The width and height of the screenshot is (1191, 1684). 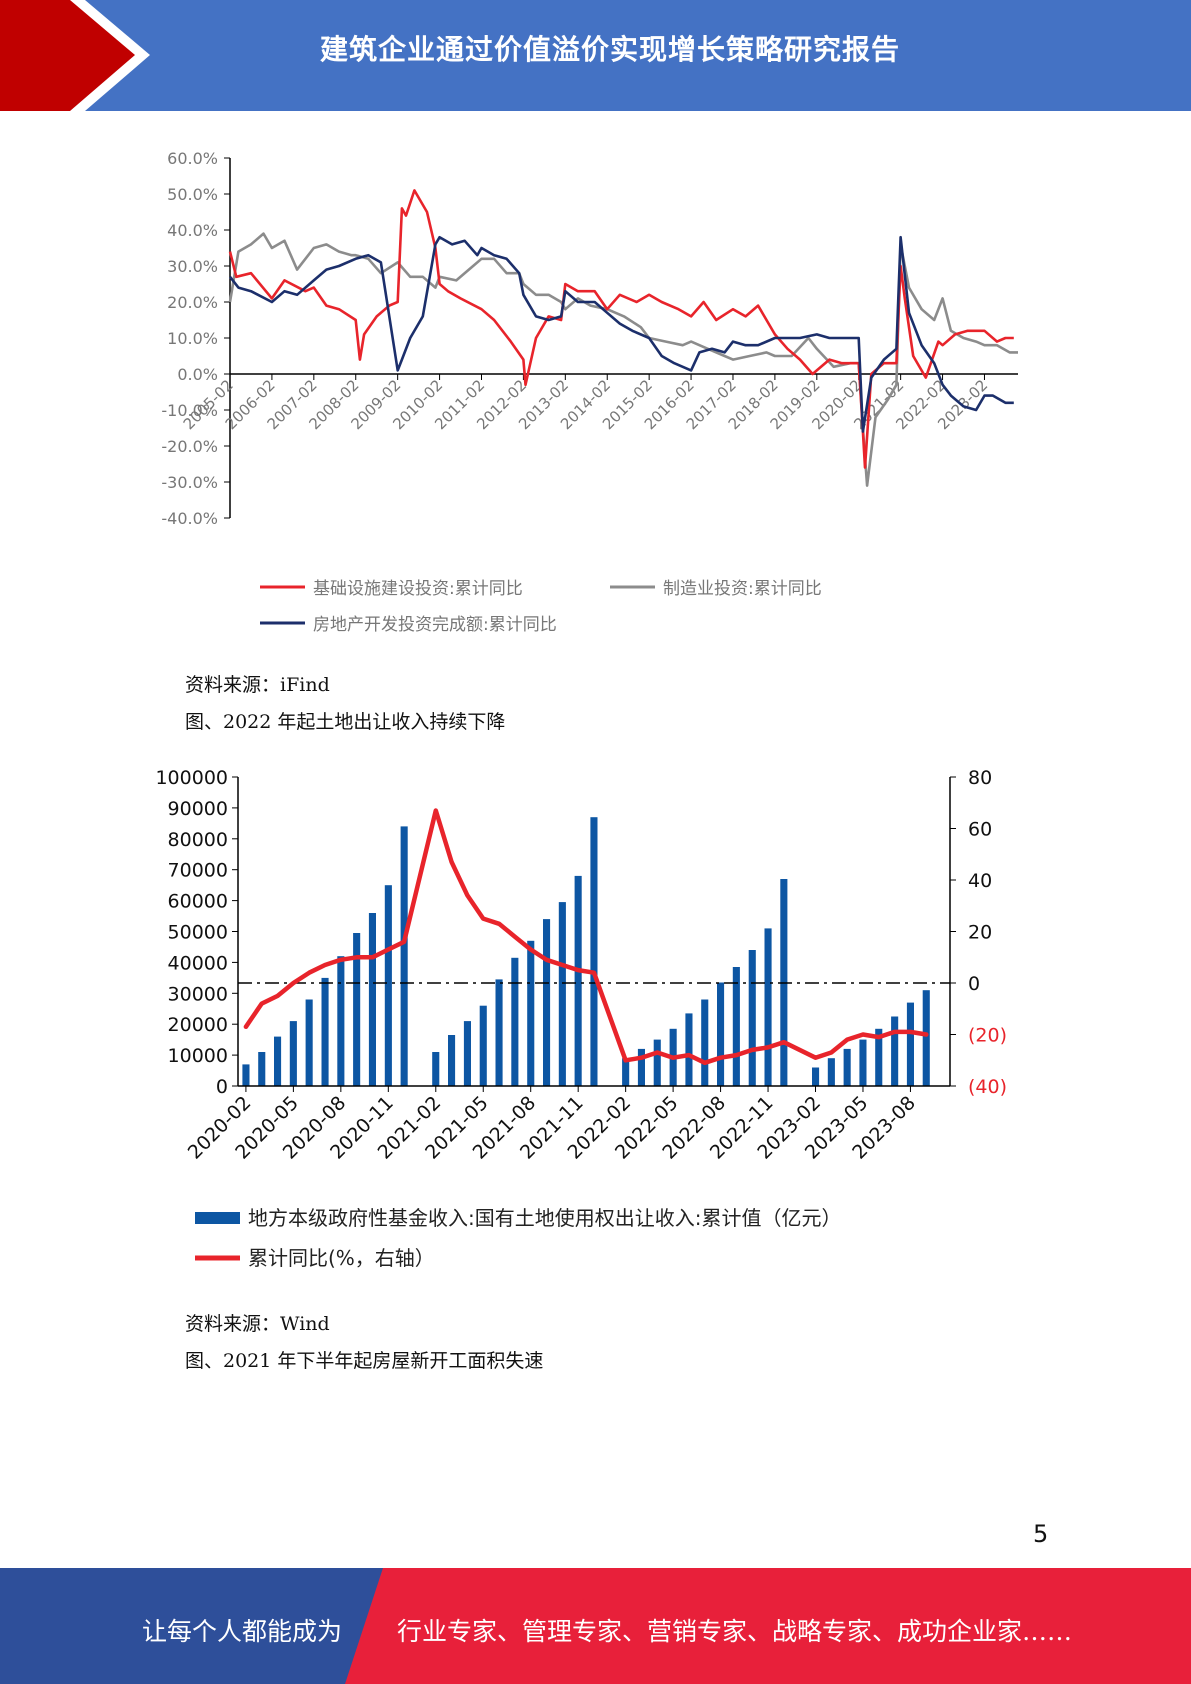 What do you see at coordinates (192, 194) in the screenshot?
I see `chart1-y-tick-label: 50.0%` at bounding box center [192, 194].